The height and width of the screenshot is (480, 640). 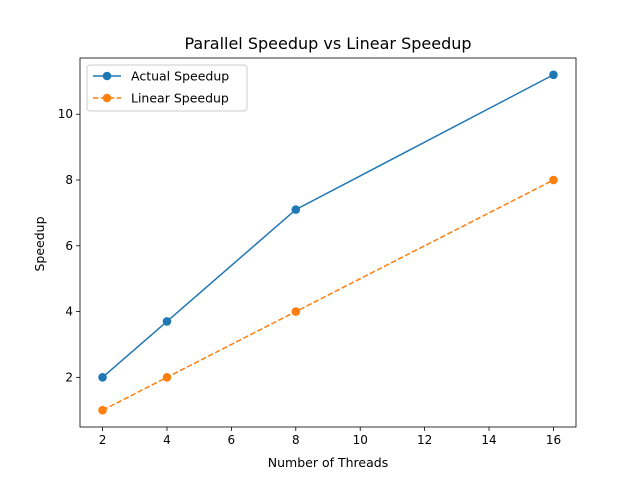 What do you see at coordinates (327, 43) in the screenshot?
I see `chart-title: Parallel Speedup vs Linear Speedup` at bounding box center [327, 43].